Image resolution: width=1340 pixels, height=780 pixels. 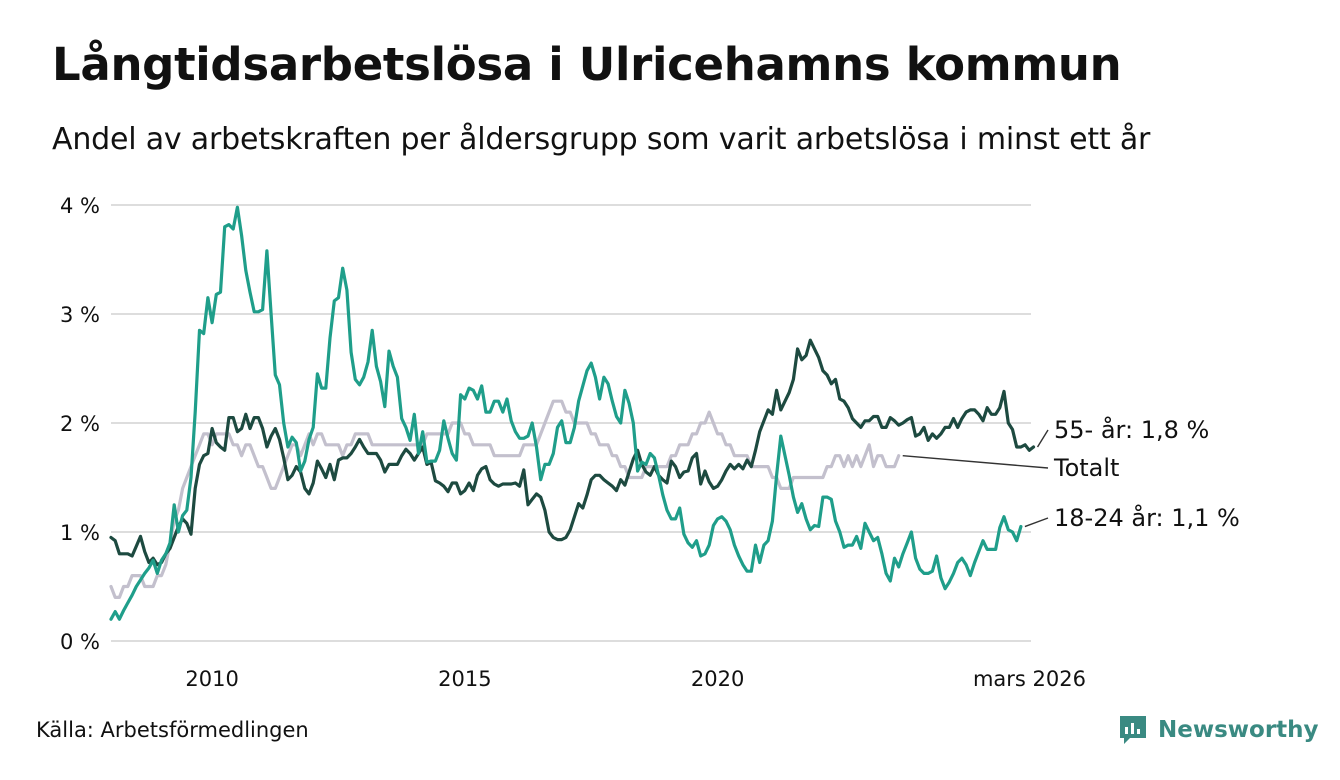 What do you see at coordinates (80, 533) in the screenshot?
I see `y-tick-label: 1 %` at bounding box center [80, 533].